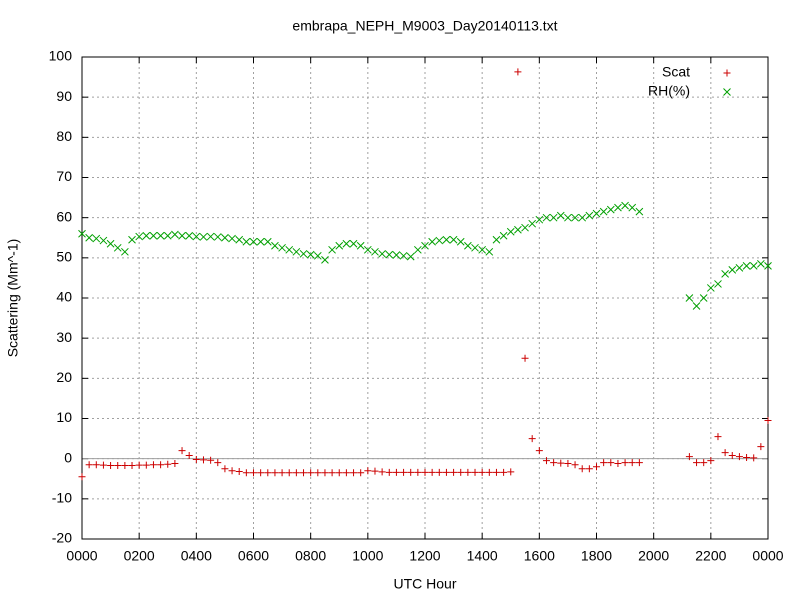  What do you see at coordinates (62, 498) in the screenshot?
I see `y-tick-label: -10` at bounding box center [62, 498].